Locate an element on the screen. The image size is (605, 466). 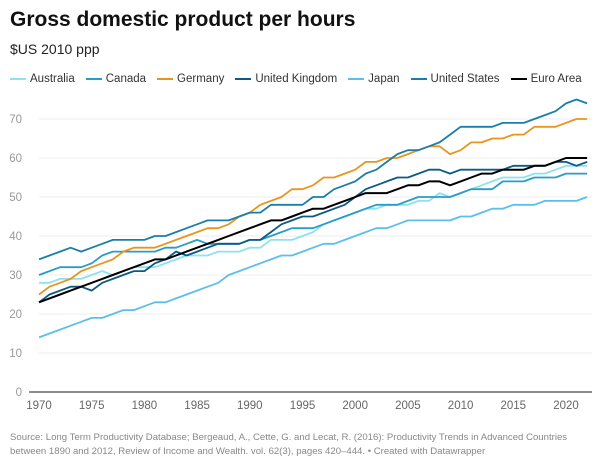
legend-item: Germany is located at coordinates (190, 79).